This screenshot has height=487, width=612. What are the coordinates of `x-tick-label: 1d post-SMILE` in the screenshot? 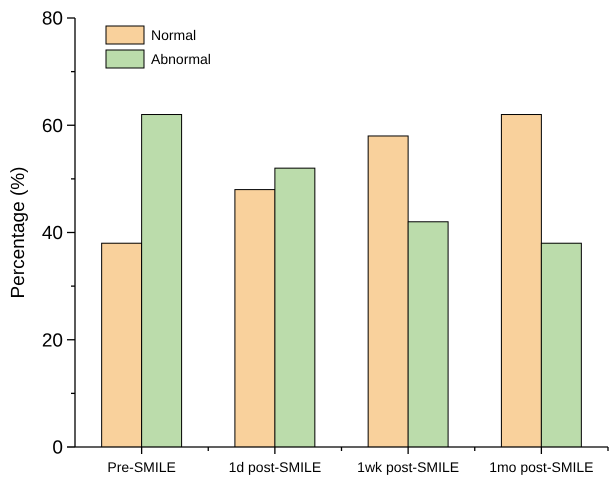 It's located at (275, 467).